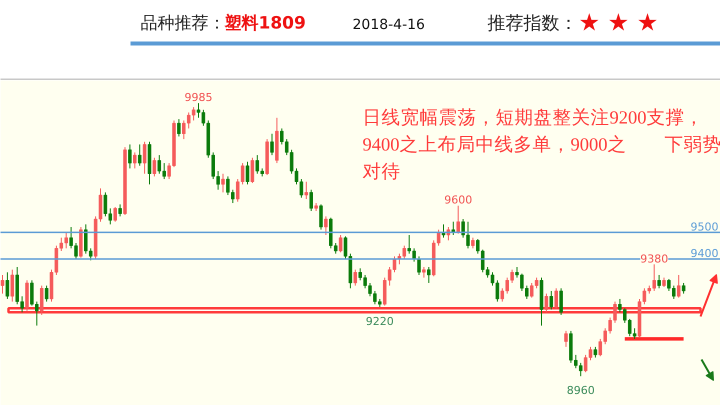  What do you see at coordinates (704, 253) in the screenshot?
I see `ref-line-label: 9400` at bounding box center [704, 253].